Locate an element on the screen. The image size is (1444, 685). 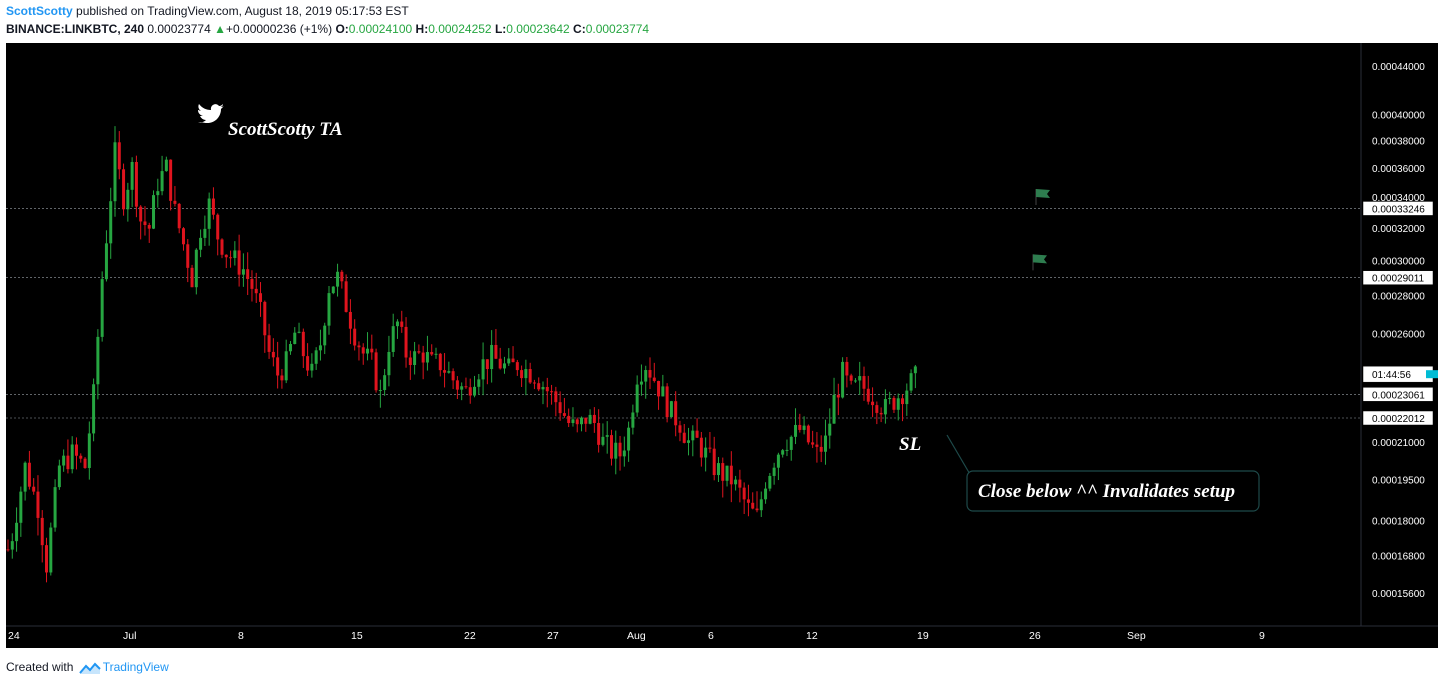
high-label: H: is located at coordinates (422, 29).